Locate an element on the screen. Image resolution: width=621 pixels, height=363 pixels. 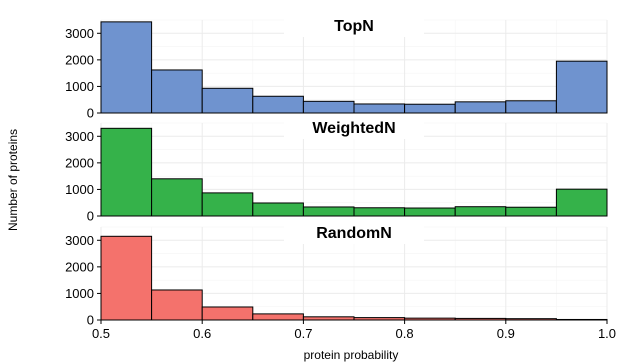
facet-title: TopN is located at coordinates (354, 26).